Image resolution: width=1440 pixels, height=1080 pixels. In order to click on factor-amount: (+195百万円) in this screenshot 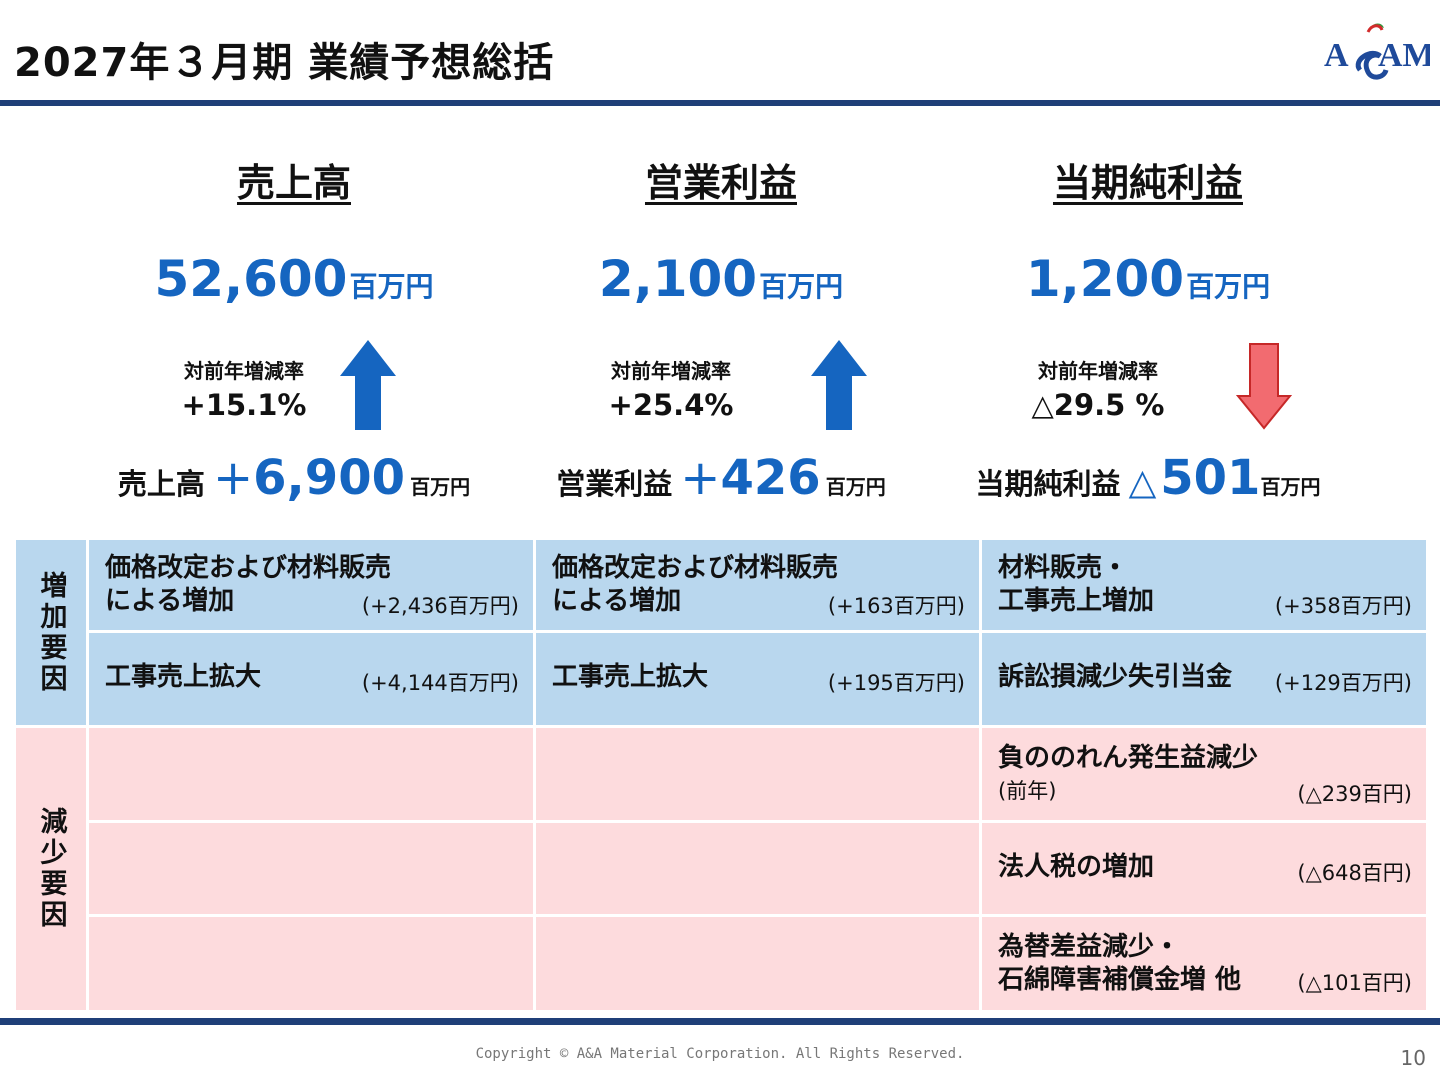, I will do `click(896, 683)`.